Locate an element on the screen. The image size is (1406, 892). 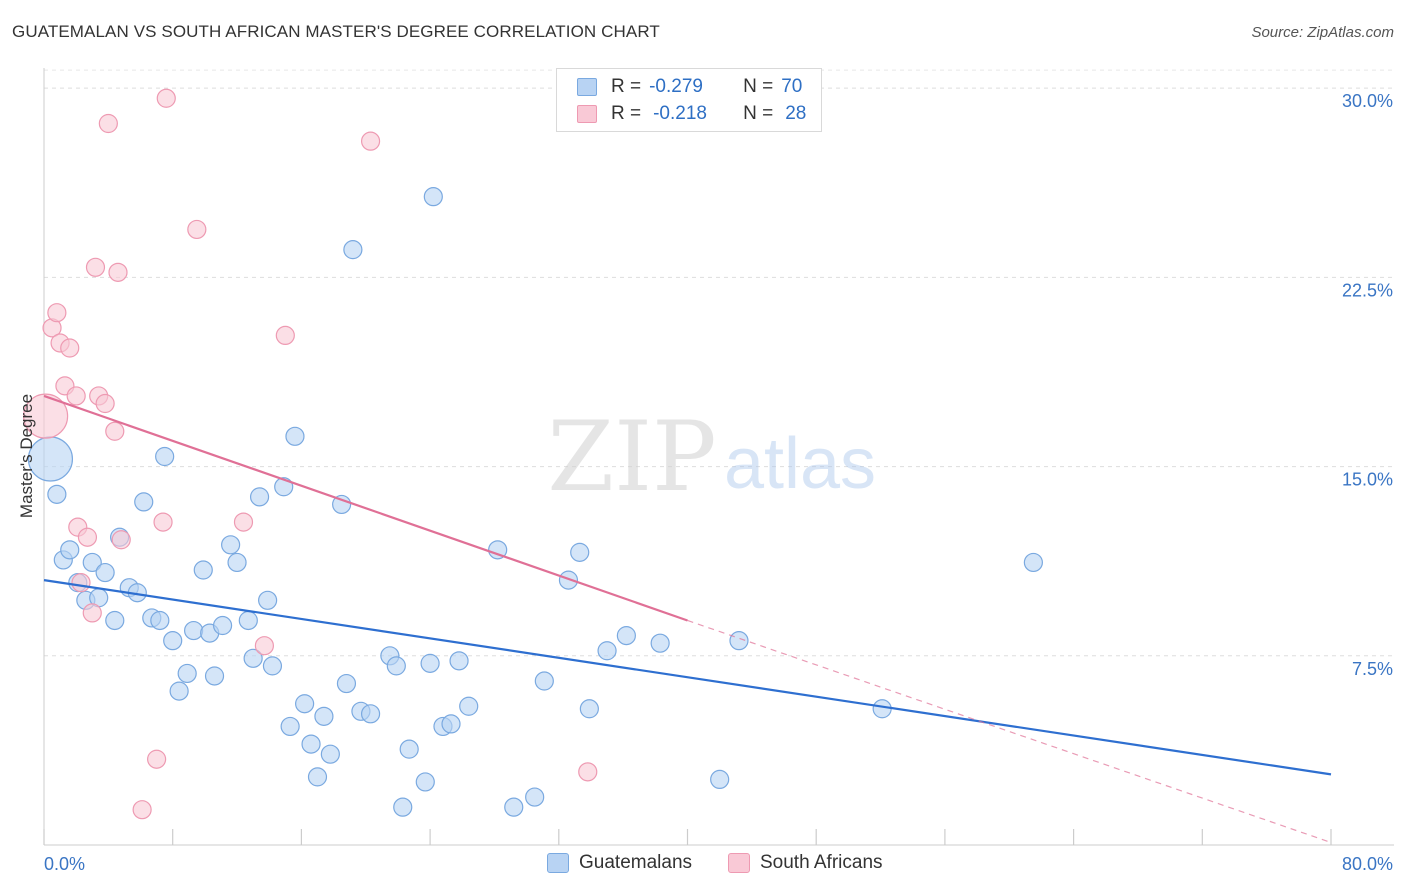
y-axis-title: Master's Degree is located at coordinates (26, 456).